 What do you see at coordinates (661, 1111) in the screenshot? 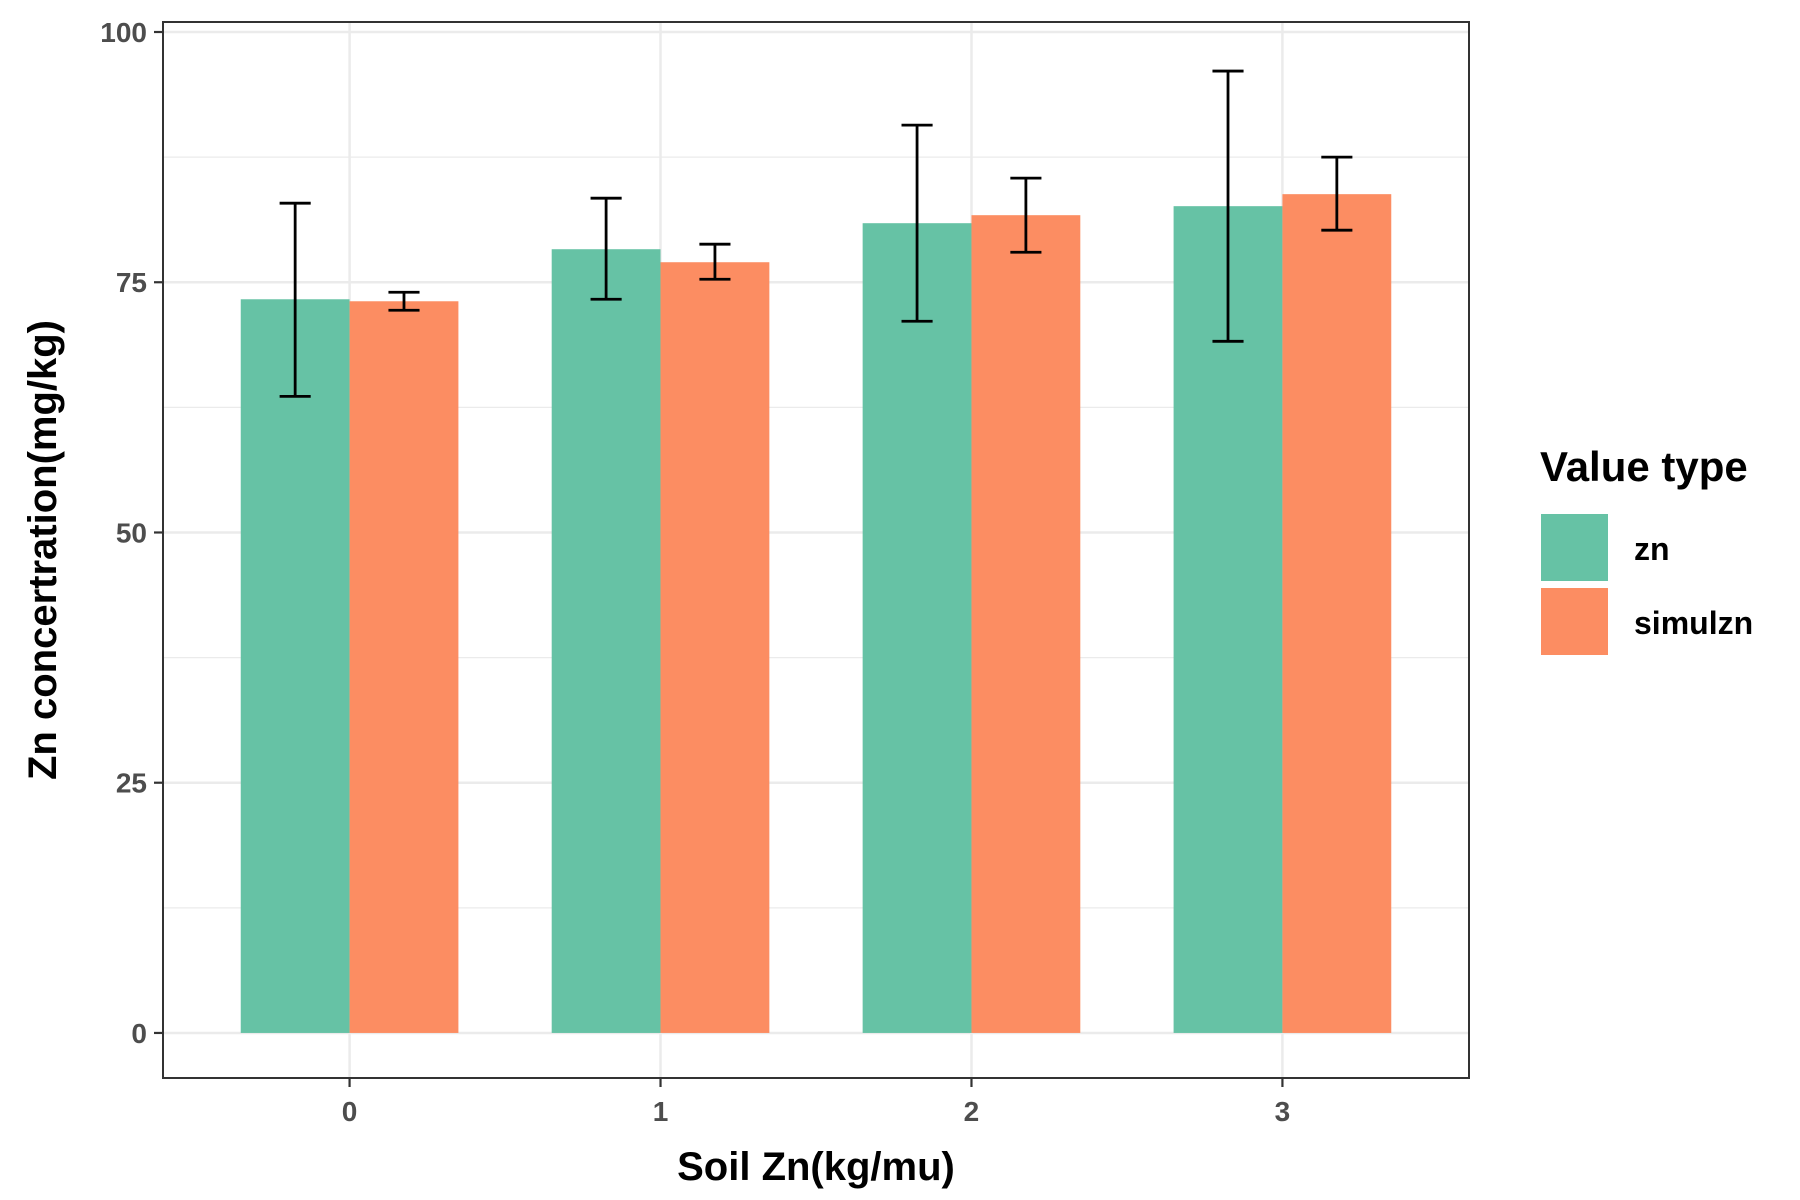
I see `x-tick-label: 1` at bounding box center [661, 1111].